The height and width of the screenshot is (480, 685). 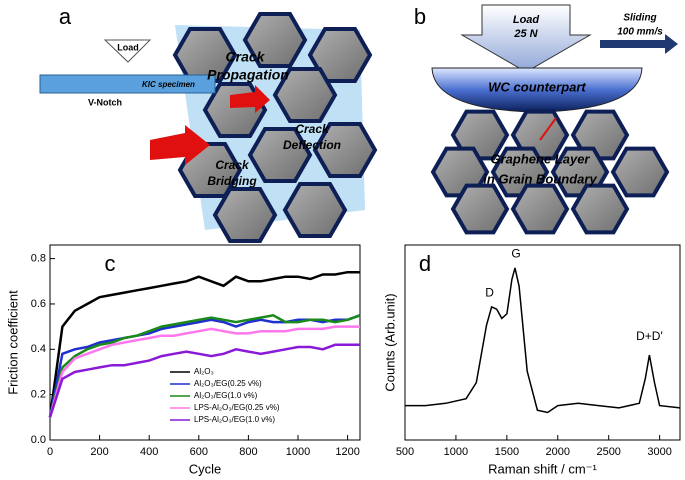 I want to click on legend-label: Al₂O₃, so click(x=204, y=371).